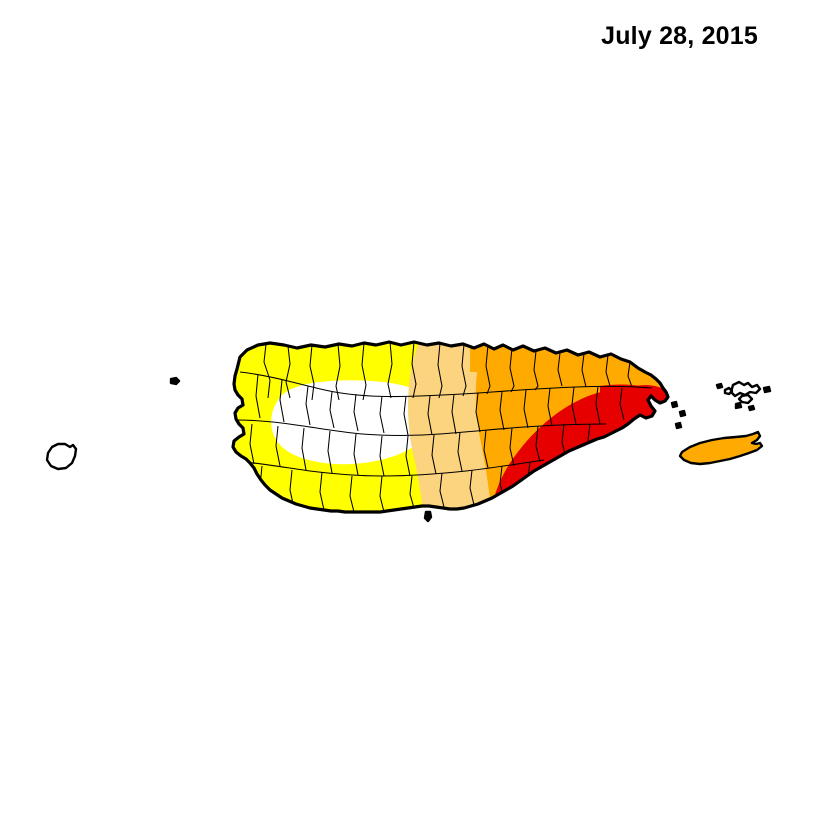  What do you see at coordinates (428, 516) in the screenshot?
I see `caja-de-muertos-island` at bounding box center [428, 516].